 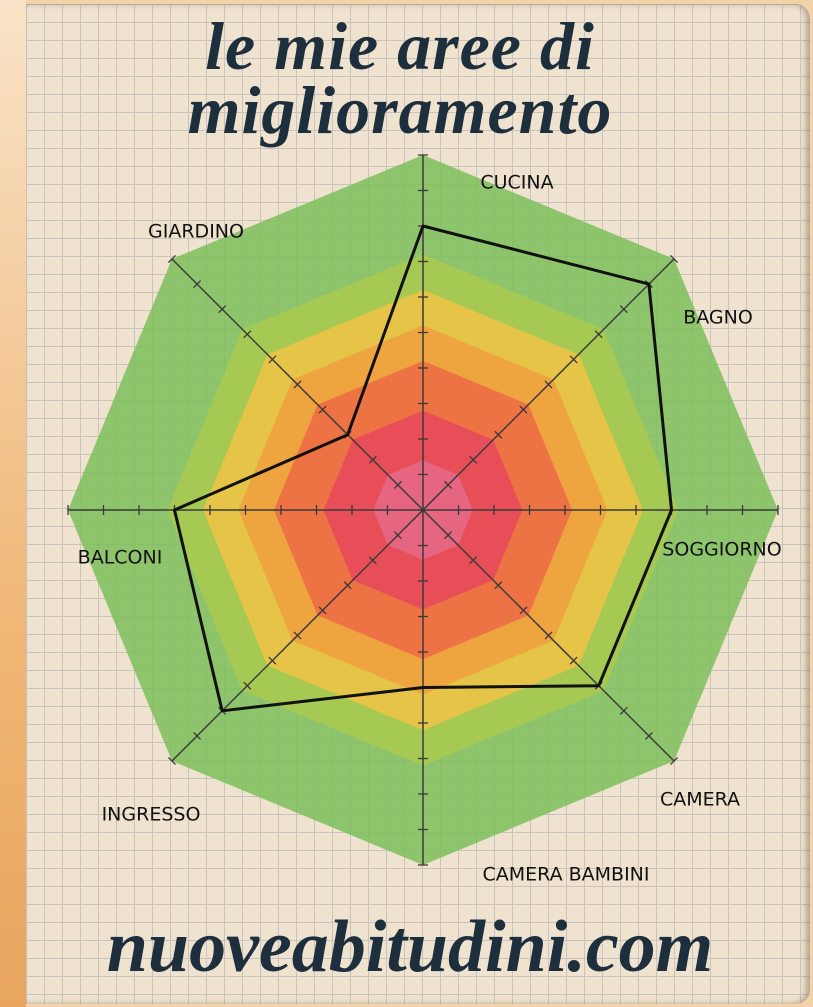 What do you see at coordinates (410, 947) in the screenshot?
I see `footer: nuoveabitudini.com` at bounding box center [410, 947].